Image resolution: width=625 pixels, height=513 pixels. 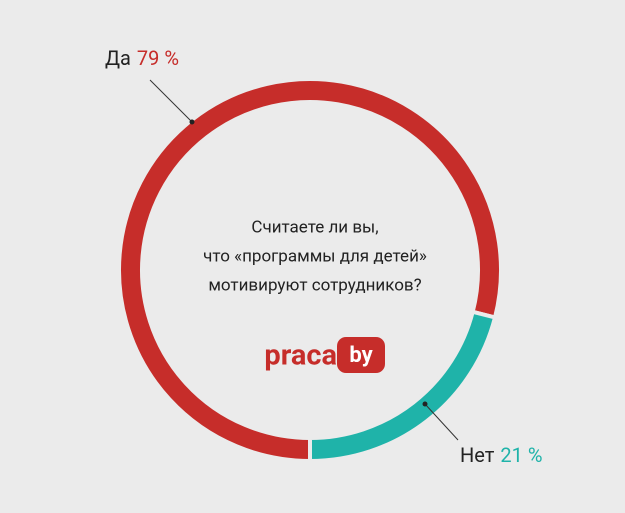 I want to click on slice-label: Нет 21 %, so click(x=501, y=455).